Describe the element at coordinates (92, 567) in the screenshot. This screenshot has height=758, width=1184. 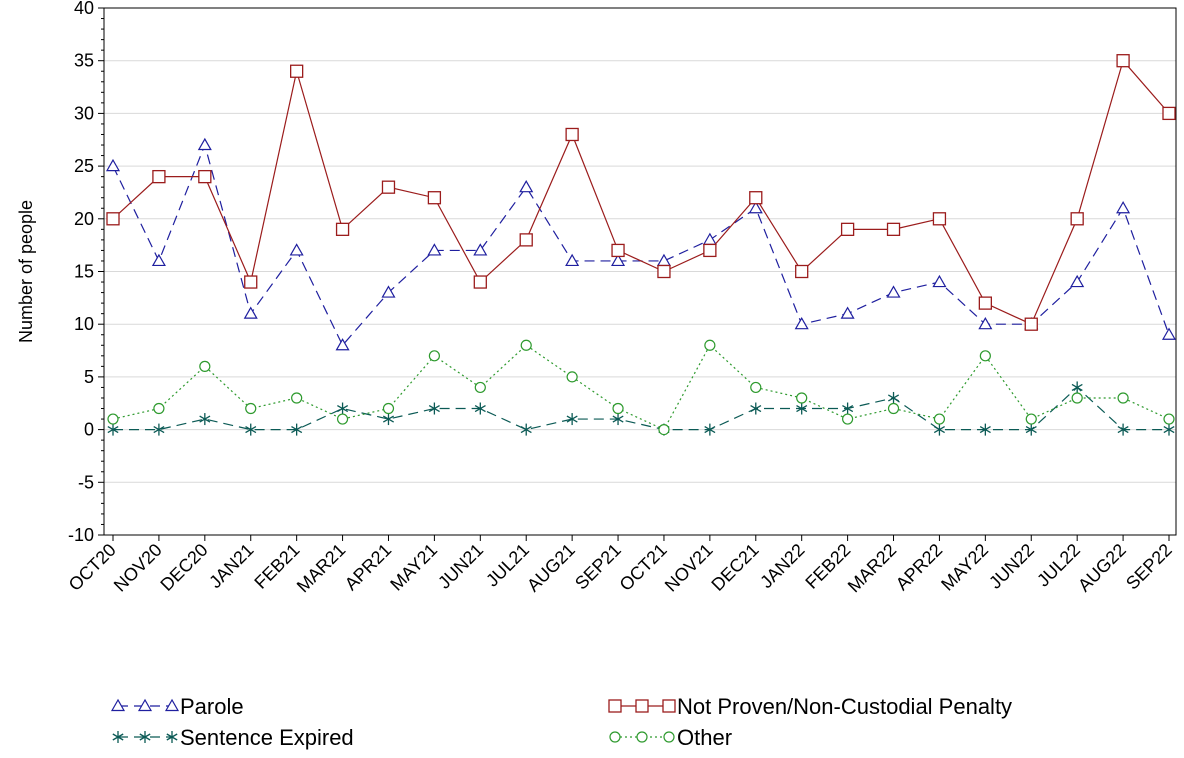
I see `x-tick-label: OCT20` at that location.